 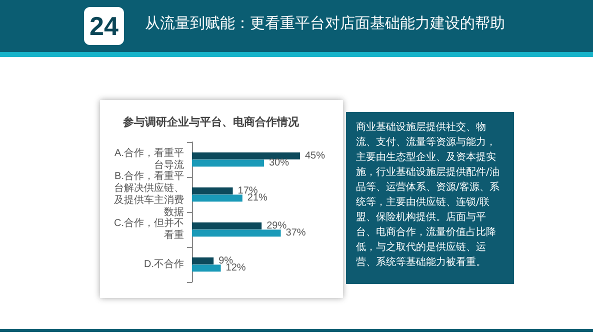 What do you see at coordinates (325, 23) in the screenshot?
I see `text: 从流量到赋能：更看重平台对店面基础能力建设的帮助` at bounding box center [325, 23].